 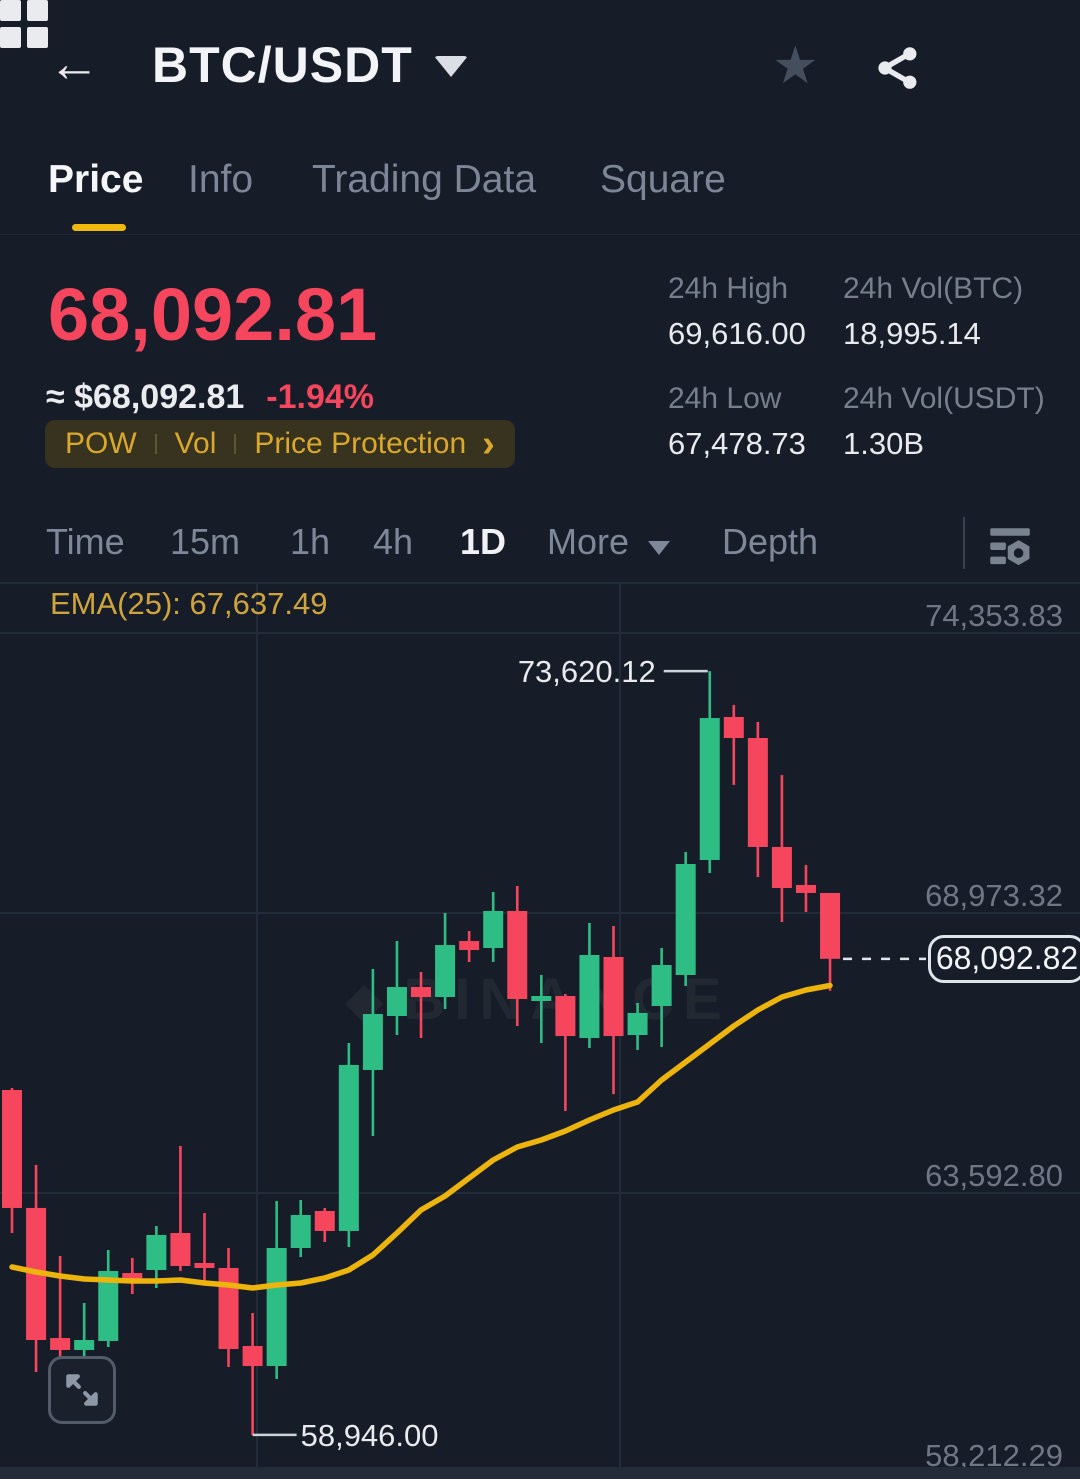 I want to click on stat-24h-low: 24h Low 67,478.73, so click(x=737, y=422).